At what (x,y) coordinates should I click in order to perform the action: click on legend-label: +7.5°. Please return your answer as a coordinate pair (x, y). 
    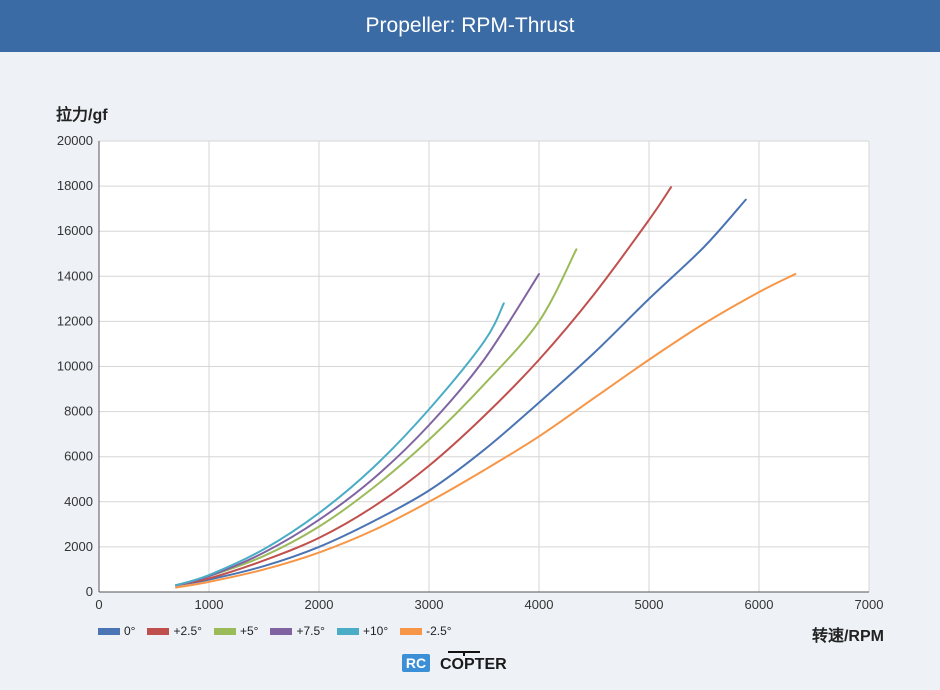
    Looking at the image, I should click on (310, 631).